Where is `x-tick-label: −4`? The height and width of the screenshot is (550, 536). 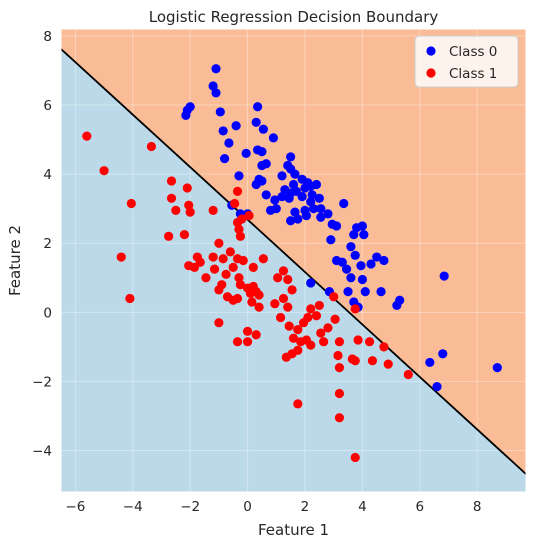 x-tick-label: −4 is located at coordinates (133, 507).